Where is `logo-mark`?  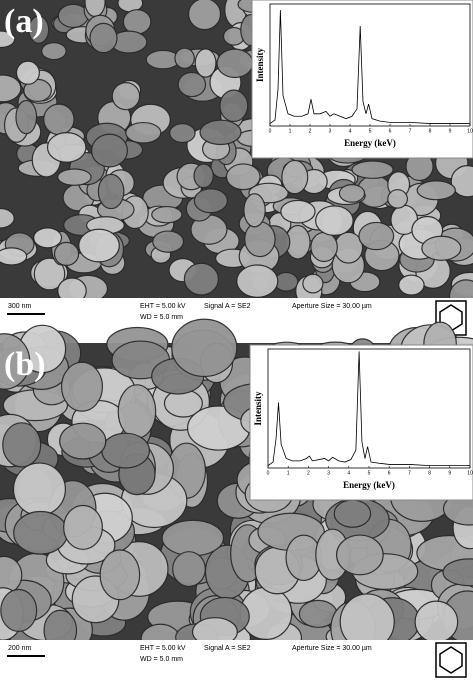
logo-mark is located at coordinates (451, 660).